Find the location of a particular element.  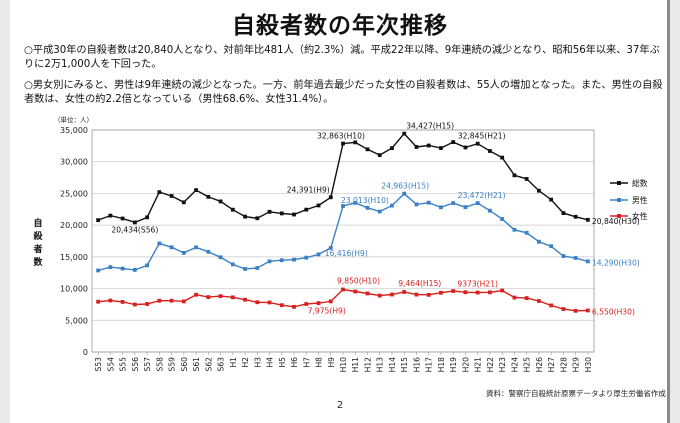

y-tick-label: 5,000 is located at coordinates (76, 320).